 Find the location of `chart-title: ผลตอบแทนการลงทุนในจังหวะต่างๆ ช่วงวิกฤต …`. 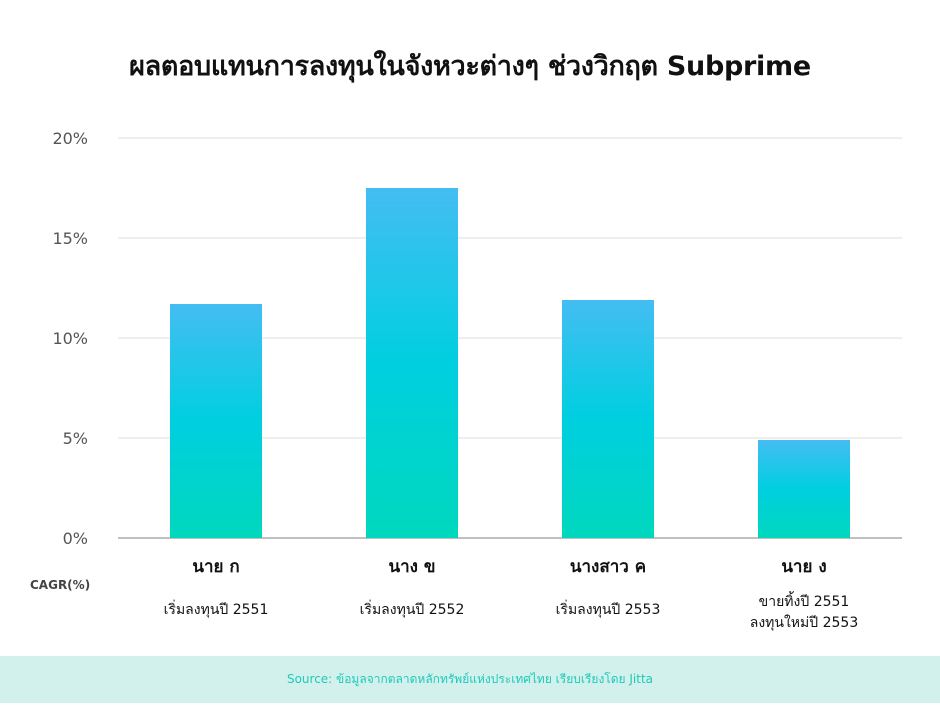

chart-title: ผลตอบแทนการลงทุนในจังหวะต่างๆ ช่วงวิกฤต … is located at coordinates (470, 66).